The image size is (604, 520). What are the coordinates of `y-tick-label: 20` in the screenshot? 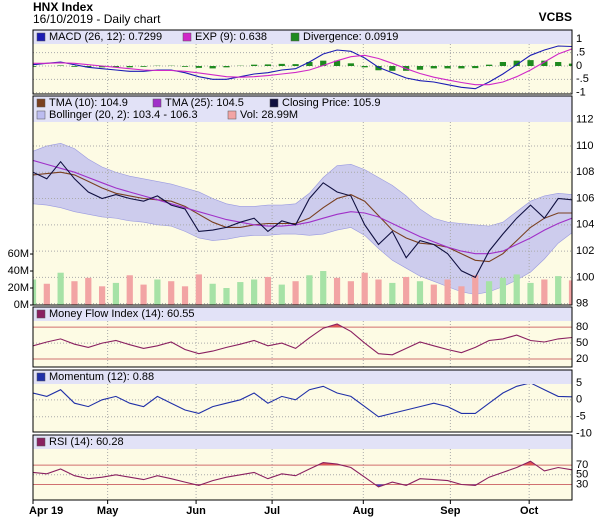 It's located at (582, 359).